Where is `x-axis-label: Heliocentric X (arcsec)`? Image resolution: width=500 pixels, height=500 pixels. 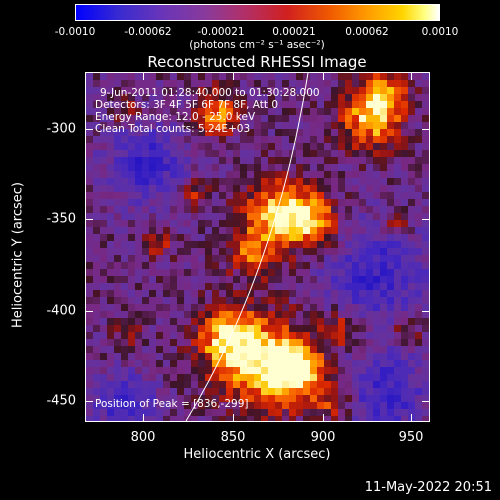
x-axis-label: Heliocentric X (arcsec) is located at coordinates (257, 454).